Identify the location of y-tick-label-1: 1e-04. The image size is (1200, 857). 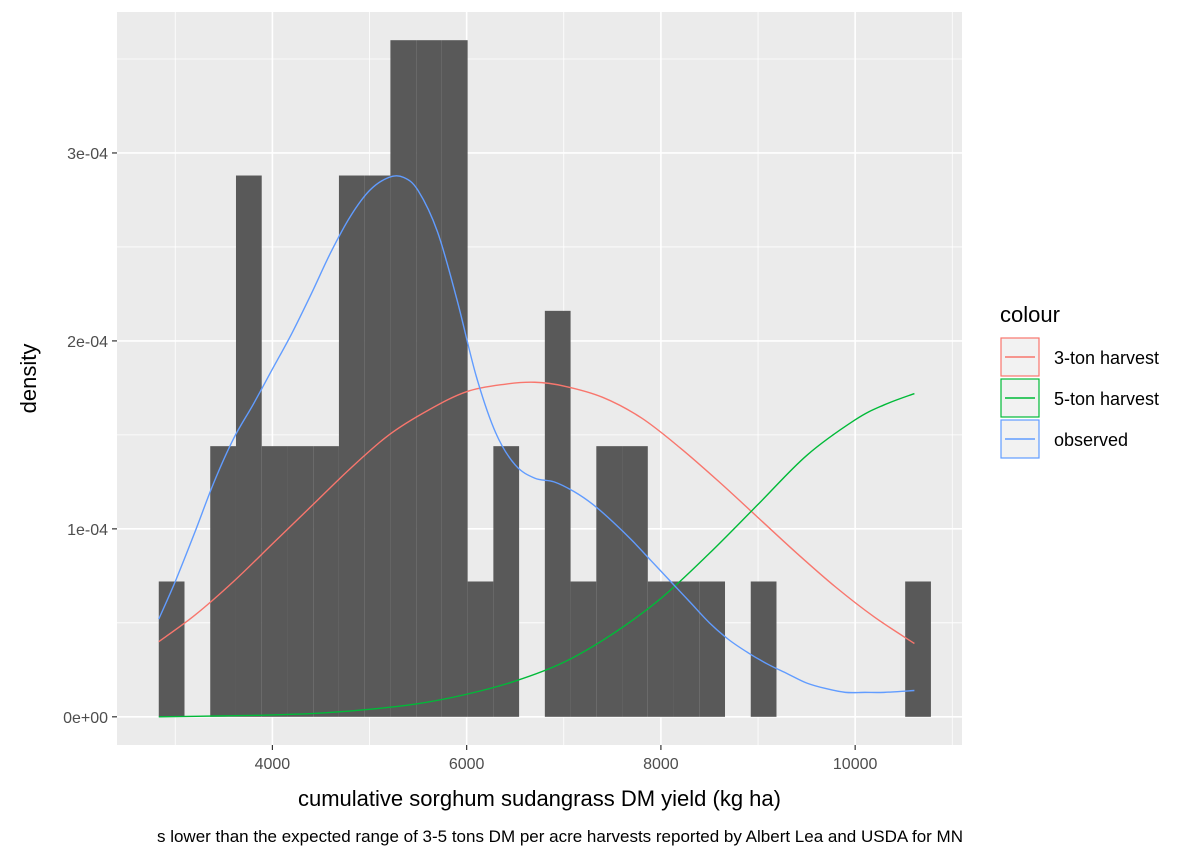
(87, 530).